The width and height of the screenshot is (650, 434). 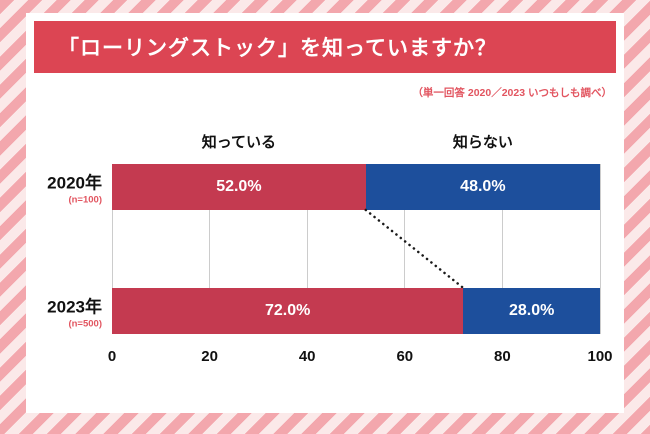 I want to click on value-label: 28.0%, so click(x=531, y=310).